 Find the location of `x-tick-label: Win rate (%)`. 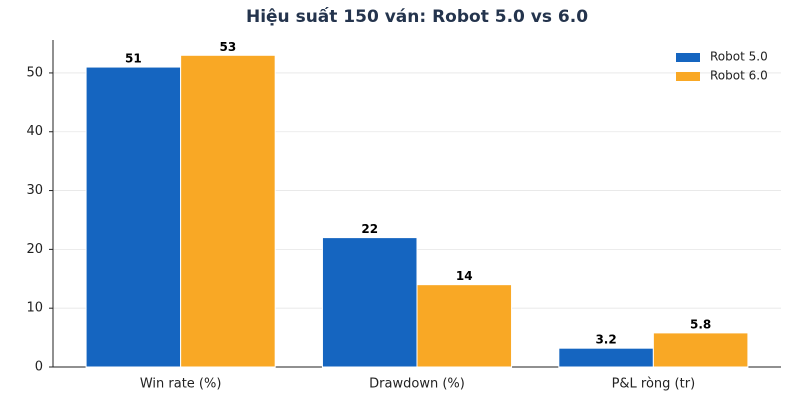

x-tick-label: Win rate (%) is located at coordinates (181, 384).